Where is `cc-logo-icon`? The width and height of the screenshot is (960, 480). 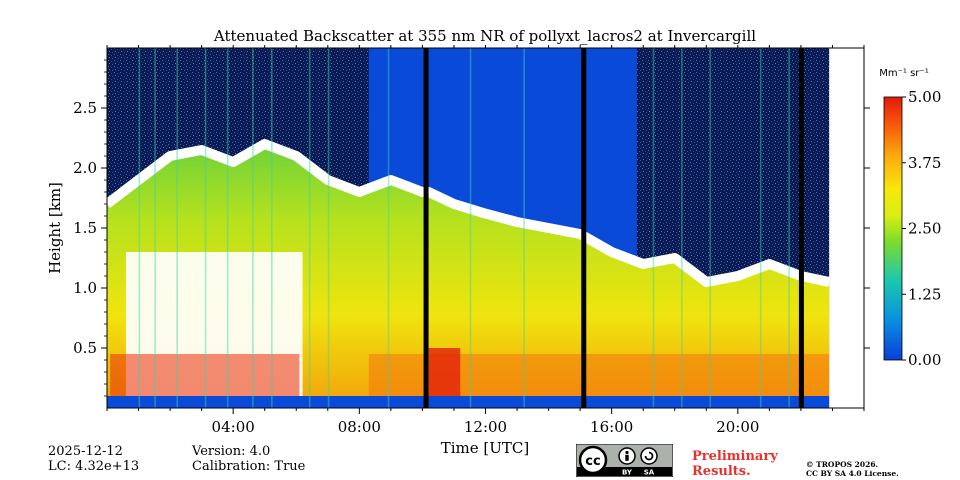 cc-logo-icon is located at coordinates (593, 460).